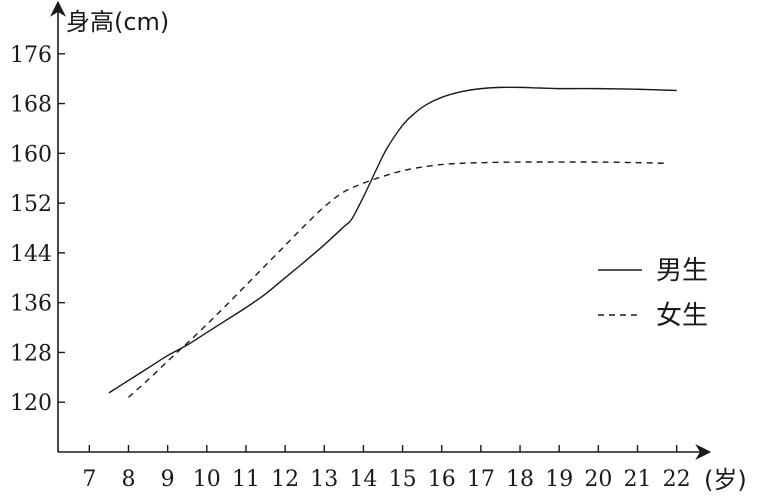 This screenshot has height=496, width=758. What do you see at coordinates (128, 479) in the screenshot?
I see `x-tick-label: 8` at bounding box center [128, 479].